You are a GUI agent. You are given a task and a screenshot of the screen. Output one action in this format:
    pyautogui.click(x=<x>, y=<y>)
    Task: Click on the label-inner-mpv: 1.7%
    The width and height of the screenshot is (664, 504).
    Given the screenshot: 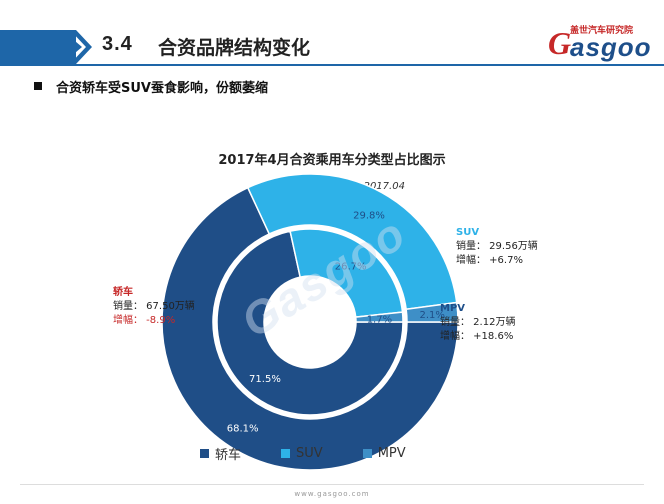 What is the action you would take?
    pyautogui.click(x=379, y=319)
    